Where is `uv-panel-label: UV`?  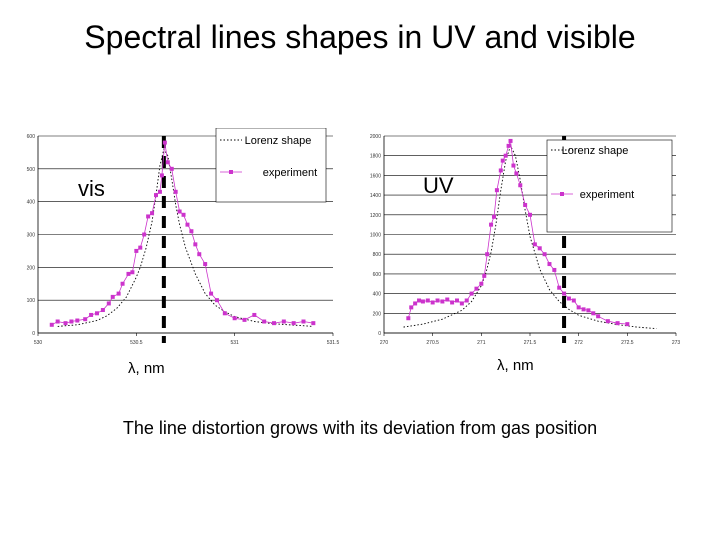 uv-panel-label: UV is located at coordinates (438, 185).